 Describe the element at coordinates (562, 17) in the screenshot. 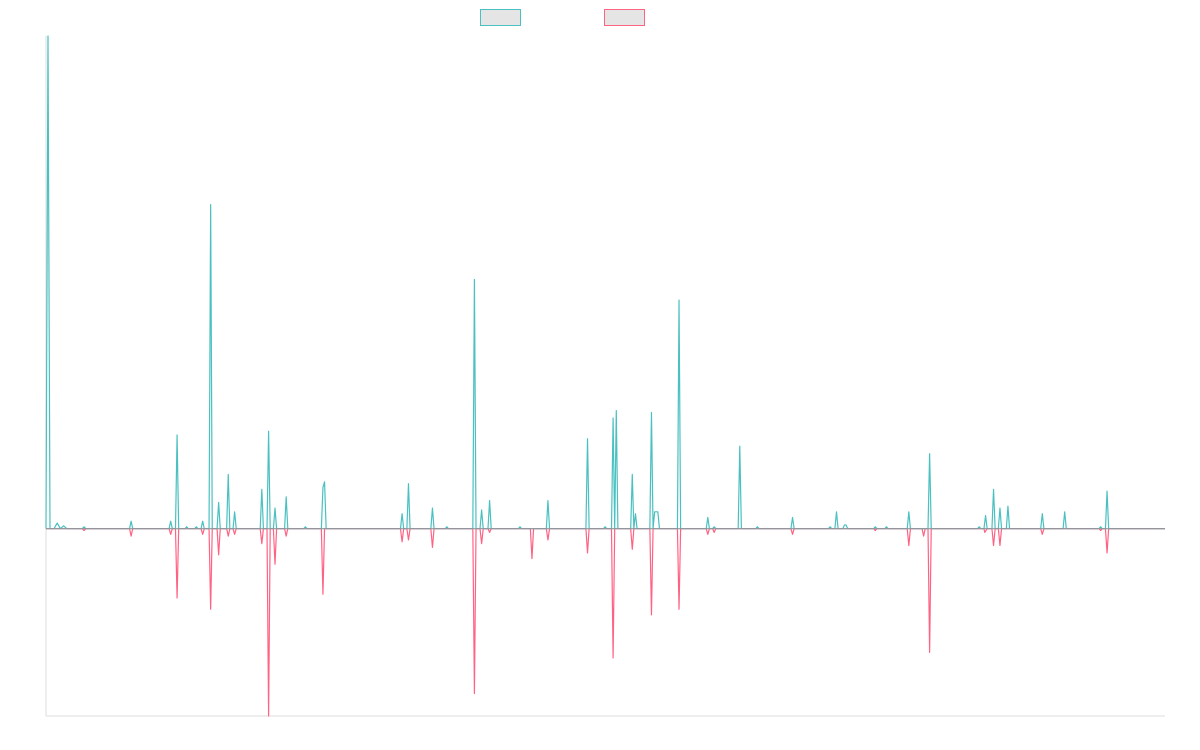

I see `legend` at that location.